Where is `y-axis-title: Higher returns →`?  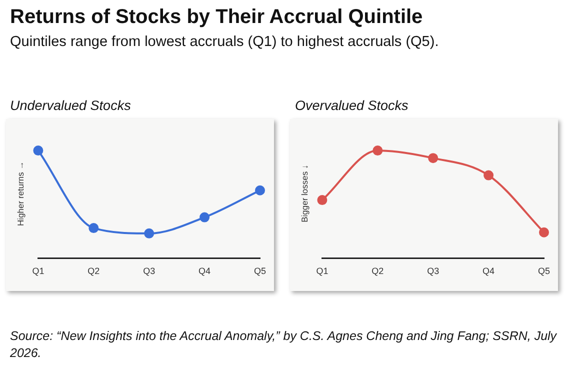 y-axis-title: Higher returns → is located at coordinates (20, 193).